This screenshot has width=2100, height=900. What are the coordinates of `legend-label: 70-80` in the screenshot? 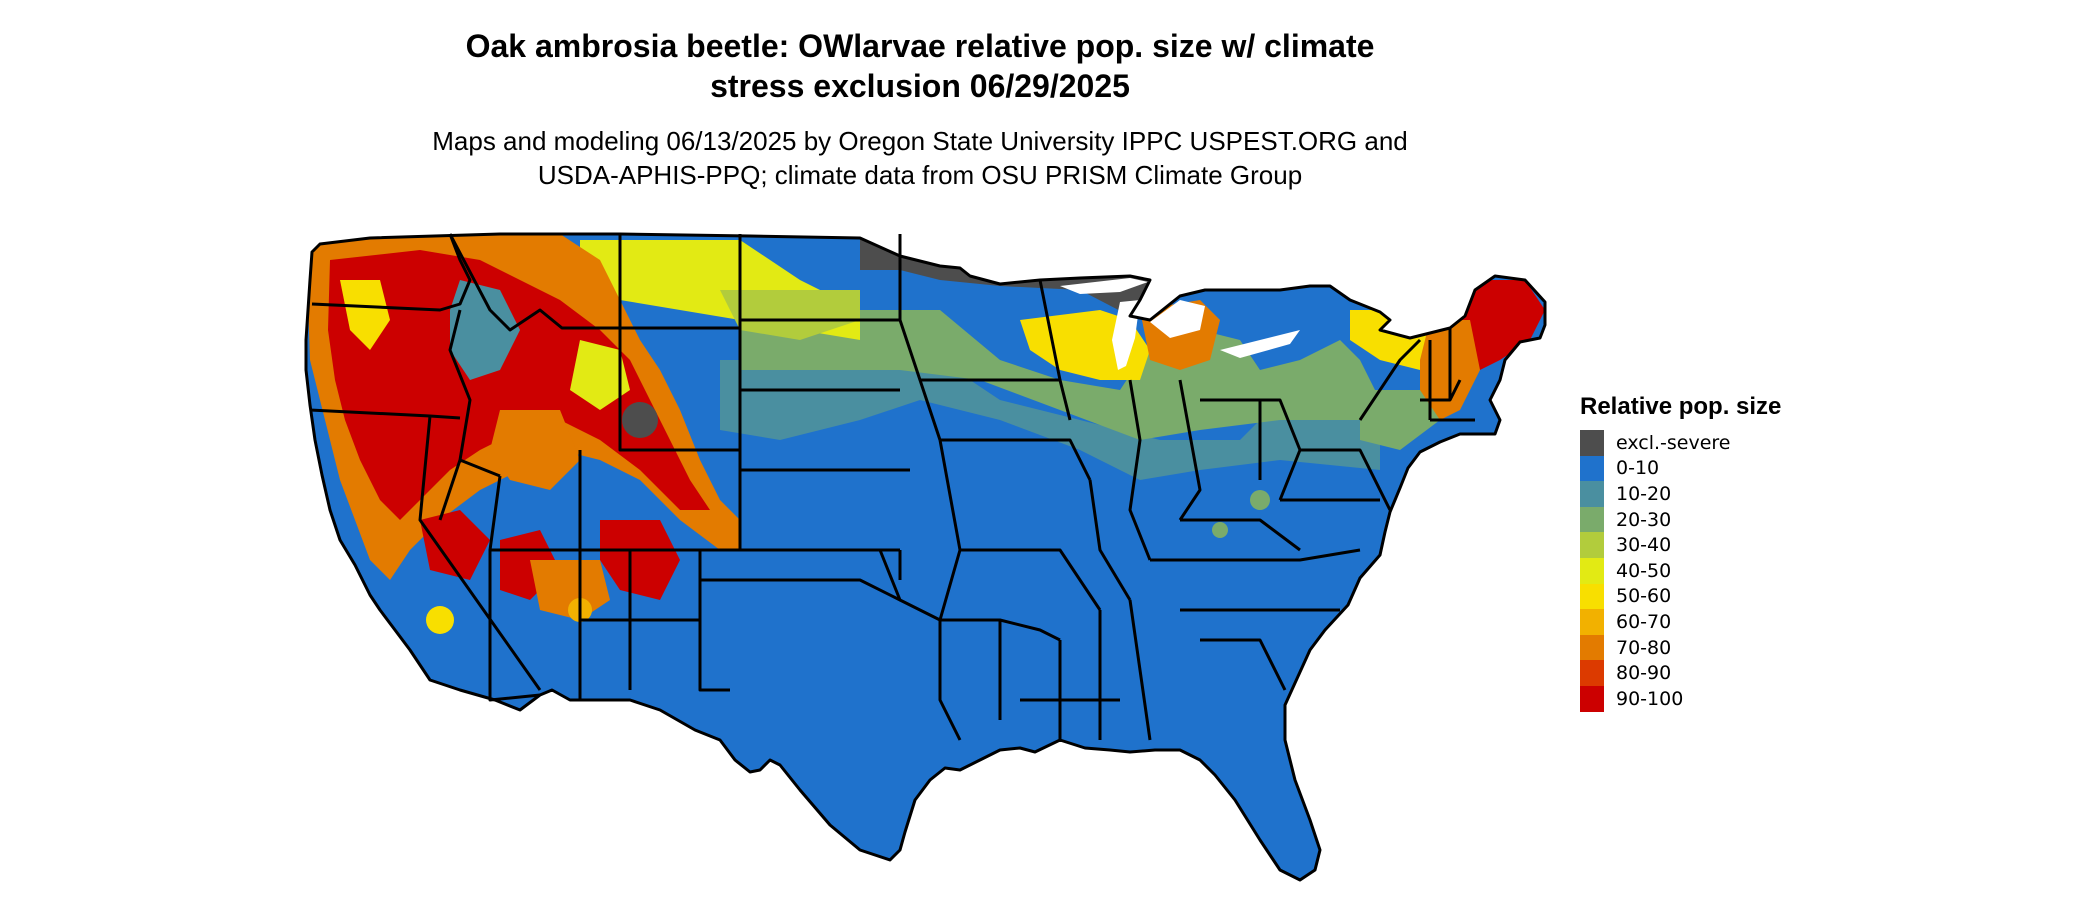 It's located at (1644, 647).